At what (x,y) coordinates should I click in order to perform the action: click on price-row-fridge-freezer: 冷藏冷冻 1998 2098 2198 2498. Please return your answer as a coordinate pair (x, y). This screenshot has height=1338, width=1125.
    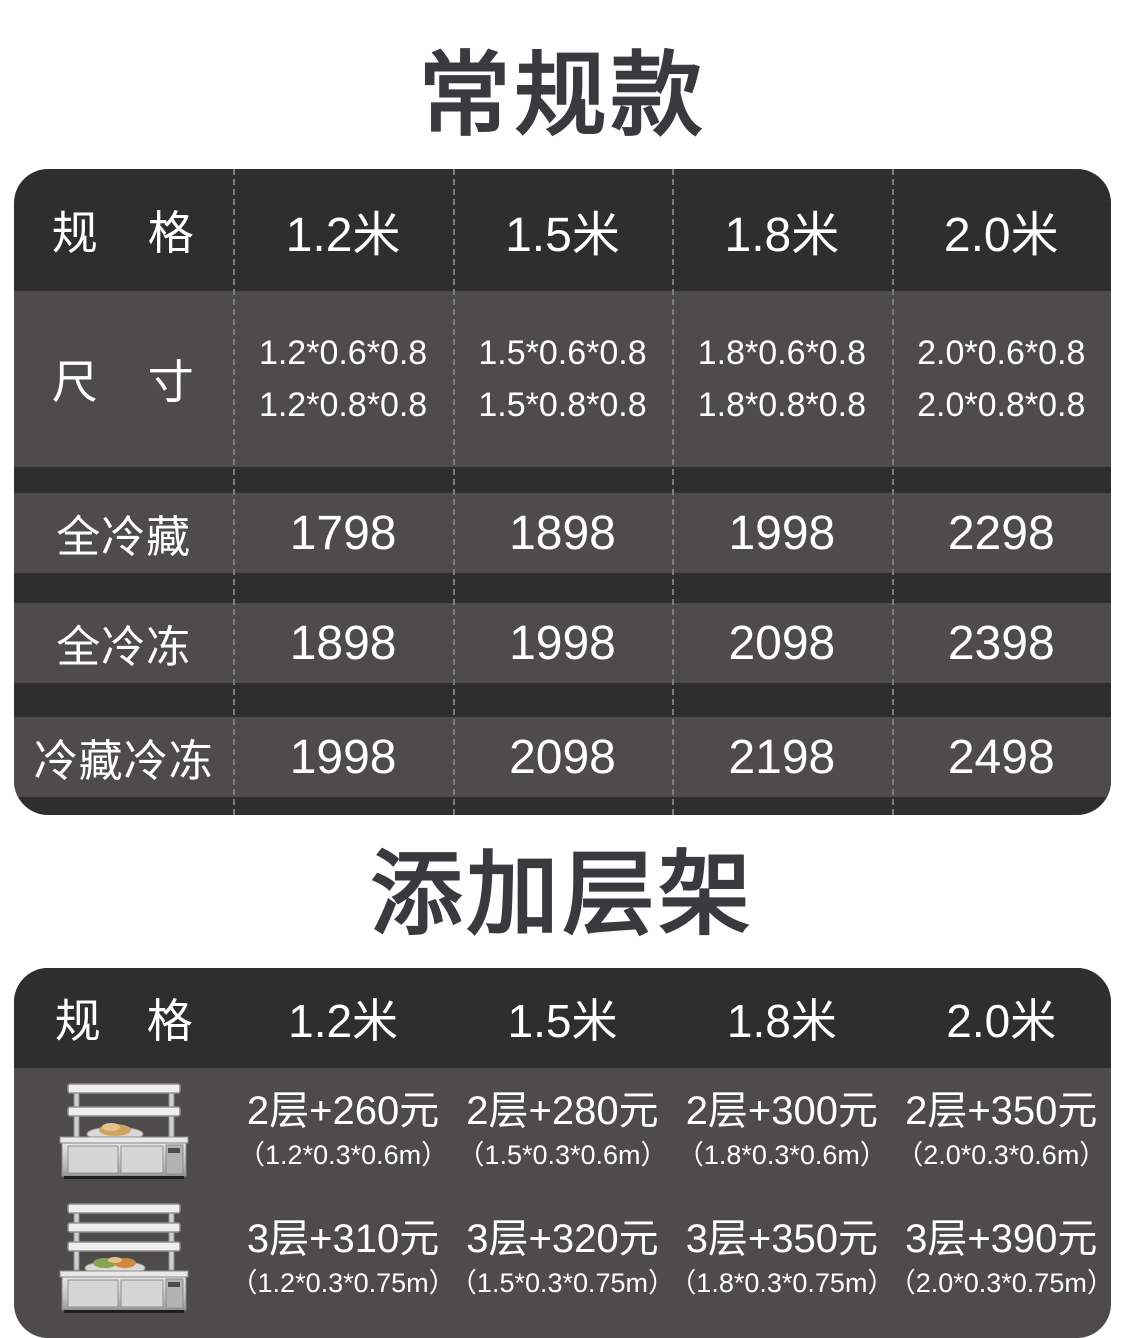
    Looking at the image, I should click on (562, 757).